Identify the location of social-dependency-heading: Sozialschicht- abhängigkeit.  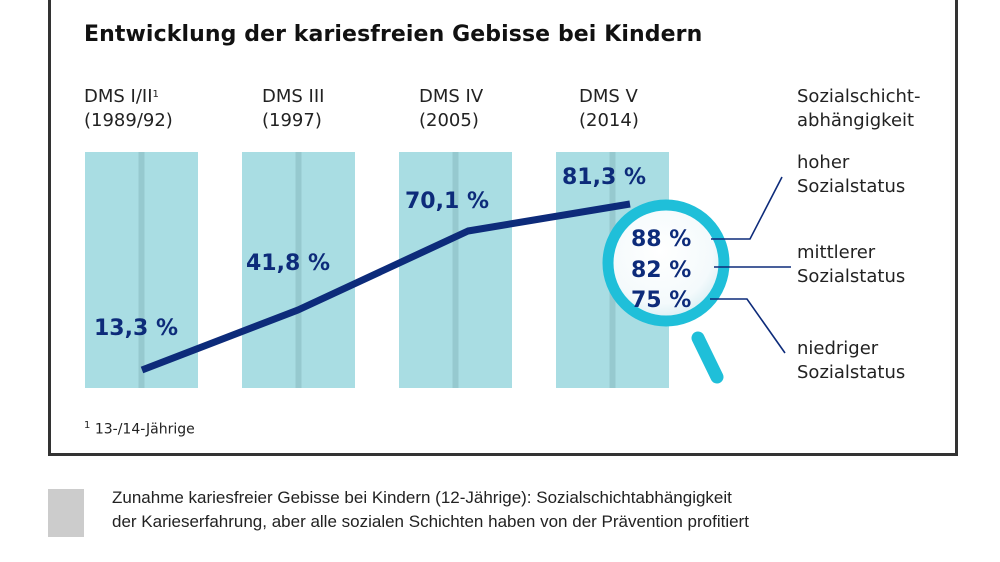
(858, 109).